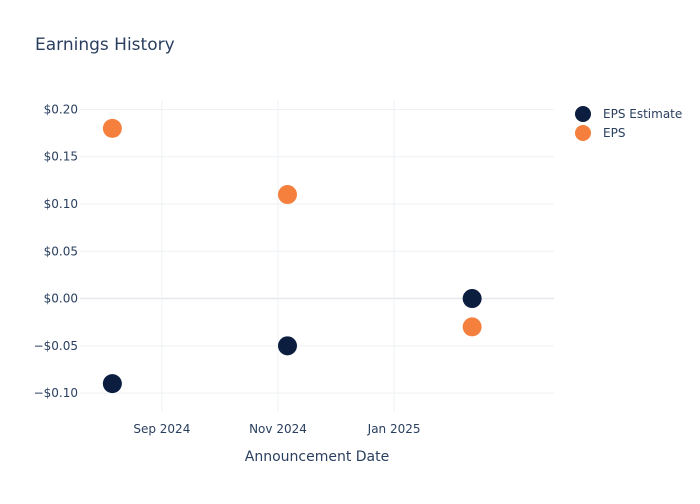 This screenshot has width=700, height=504. What do you see at coordinates (105, 45) in the screenshot?
I see `chart-title: Earnings History` at bounding box center [105, 45].